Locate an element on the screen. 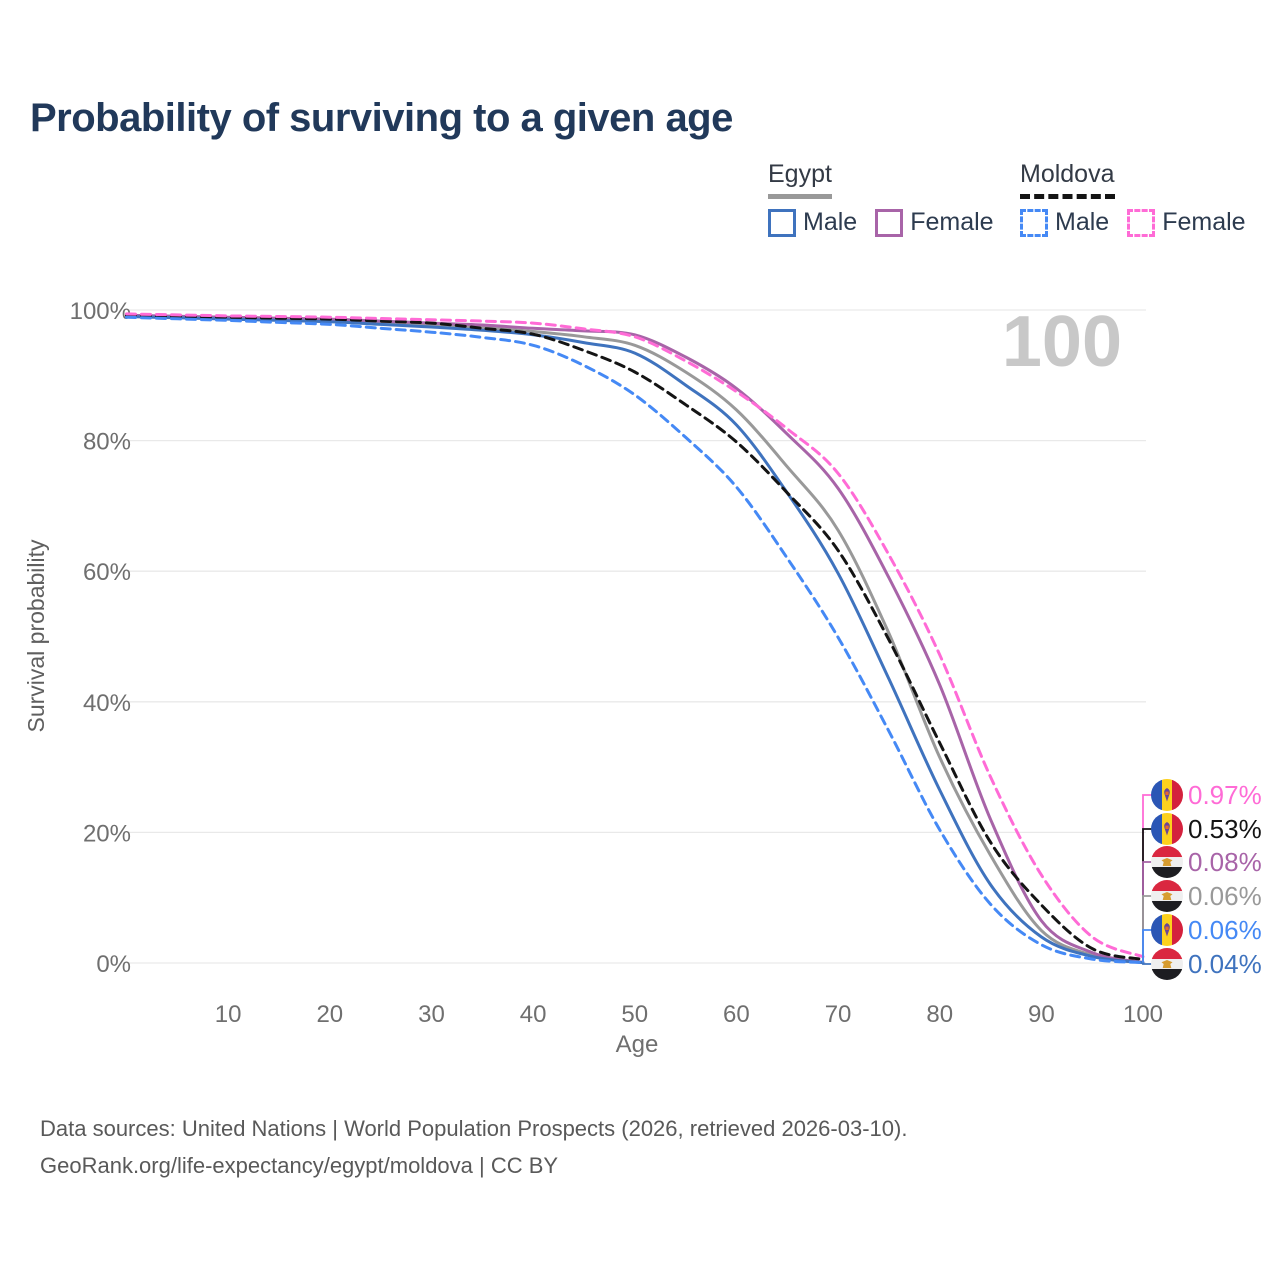  y-tick-label: 20% is located at coordinates (107, 833).